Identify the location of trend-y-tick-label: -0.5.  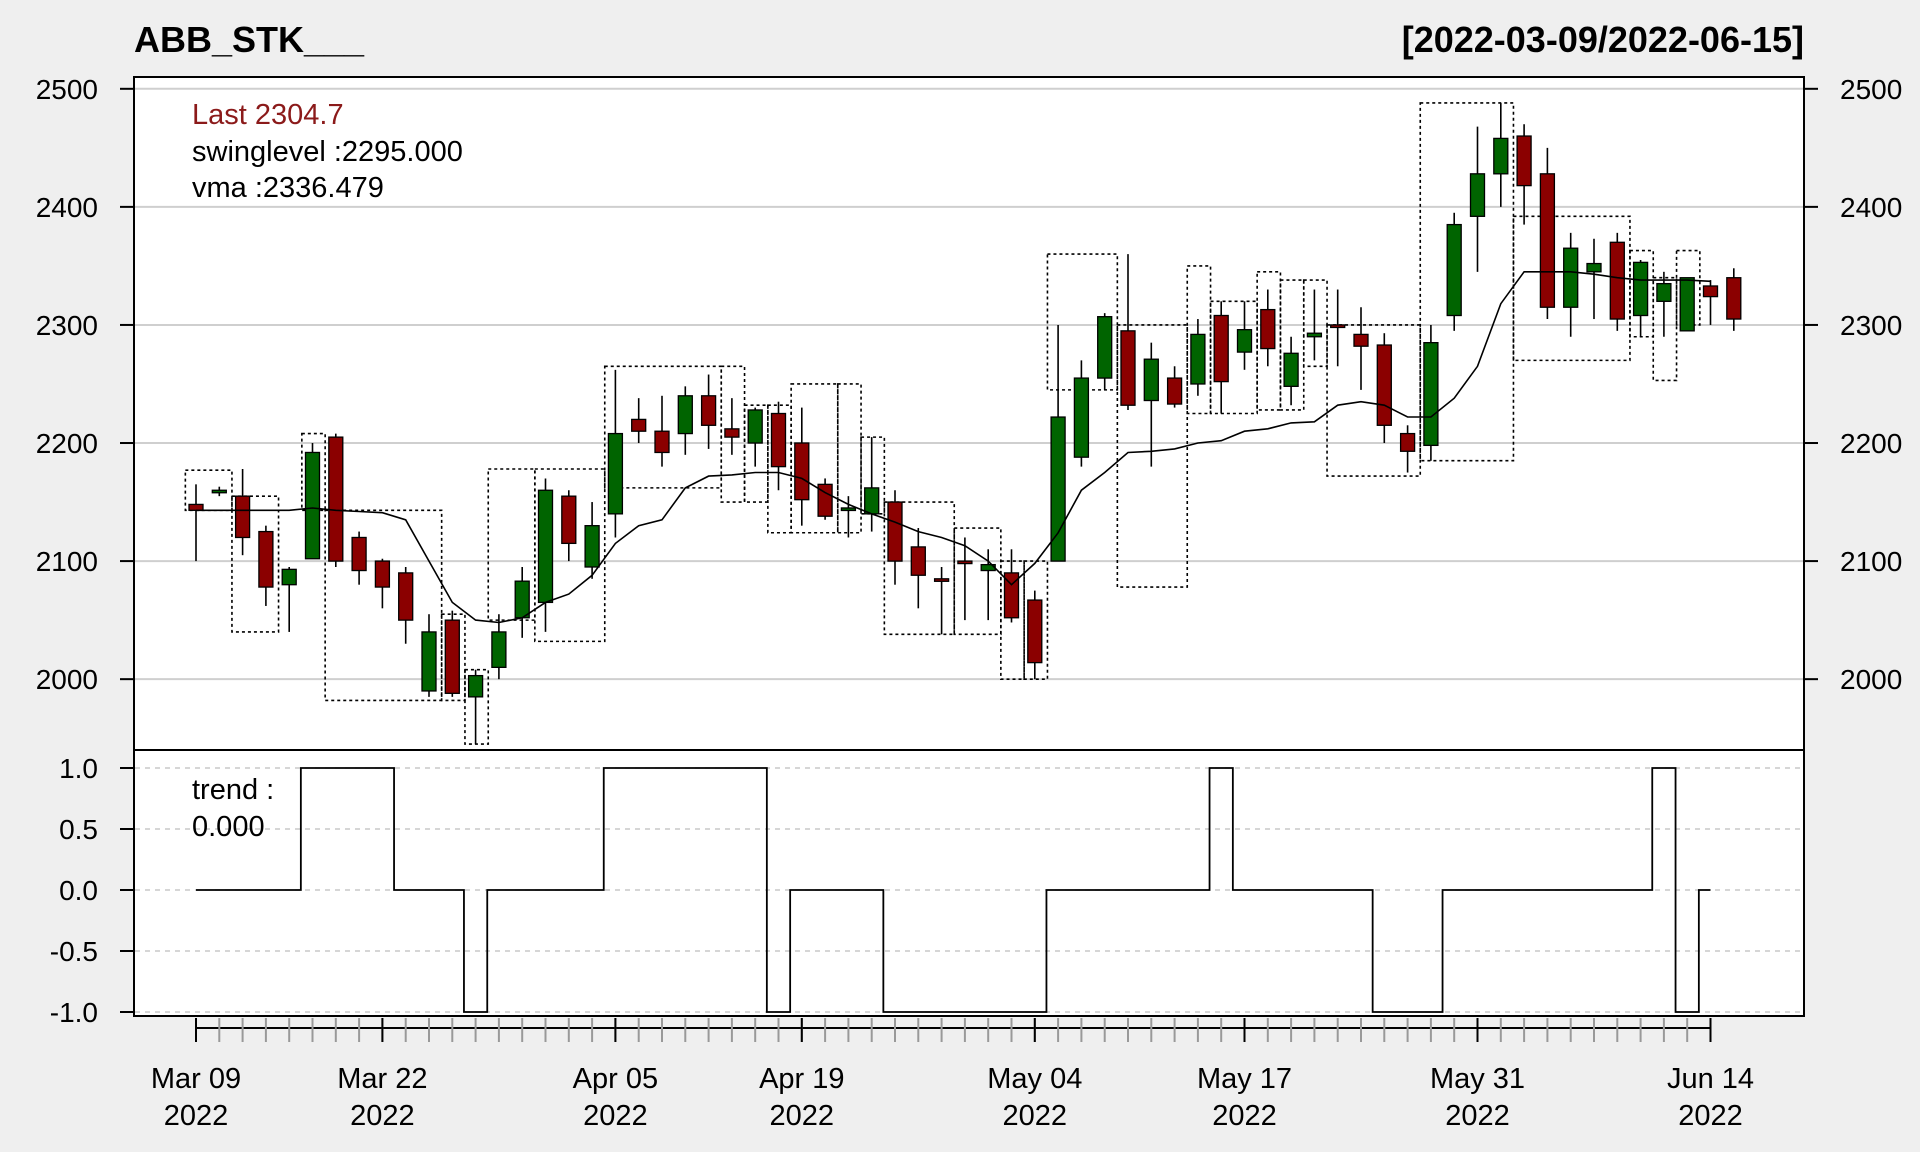
(74, 951).